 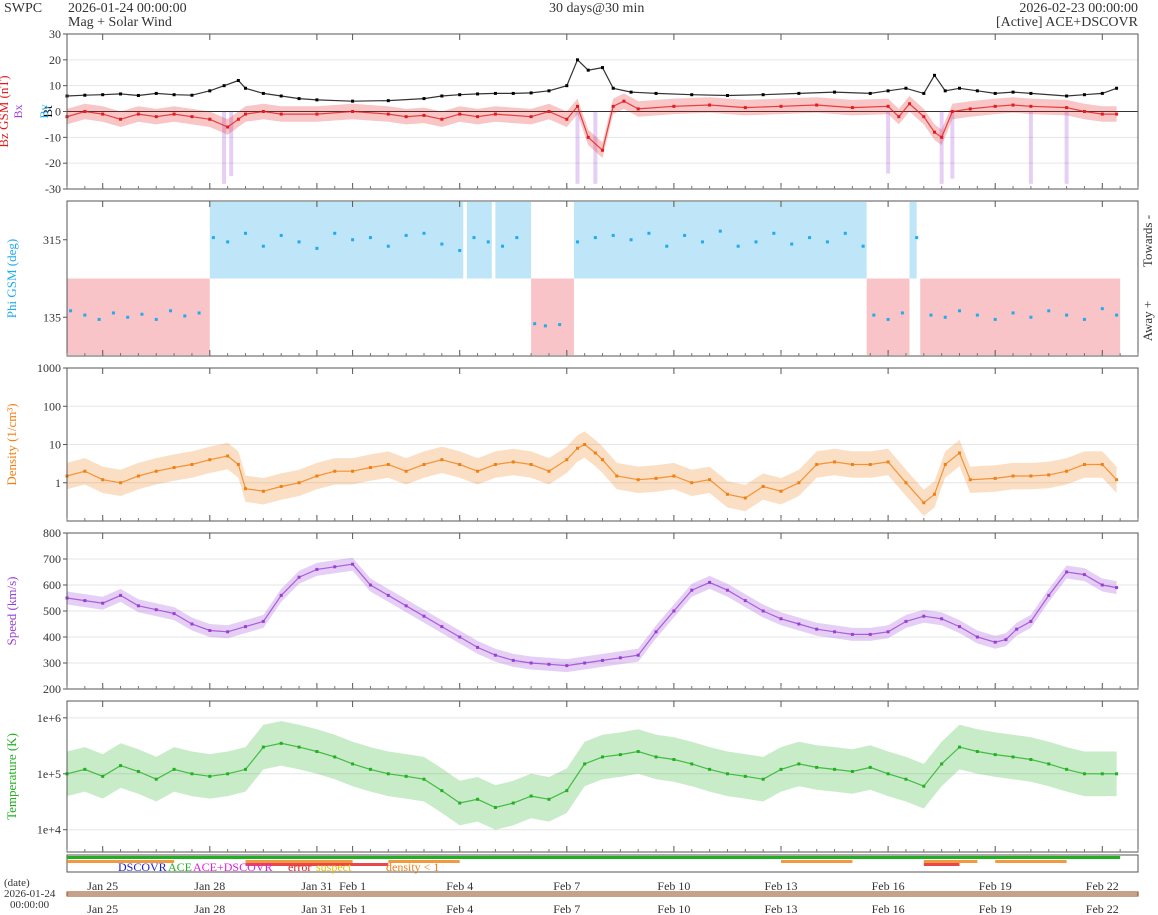 I want to click on speed-ytick-label: 500, so click(x=52, y=611).